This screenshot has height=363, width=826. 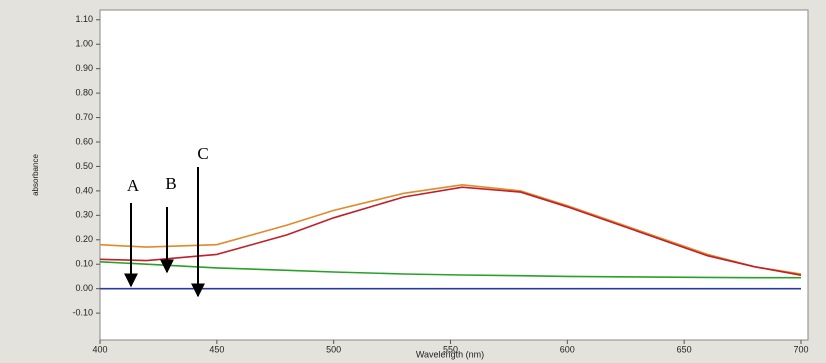 I want to click on y-tick-label: 1.10, so click(x=84, y=19).